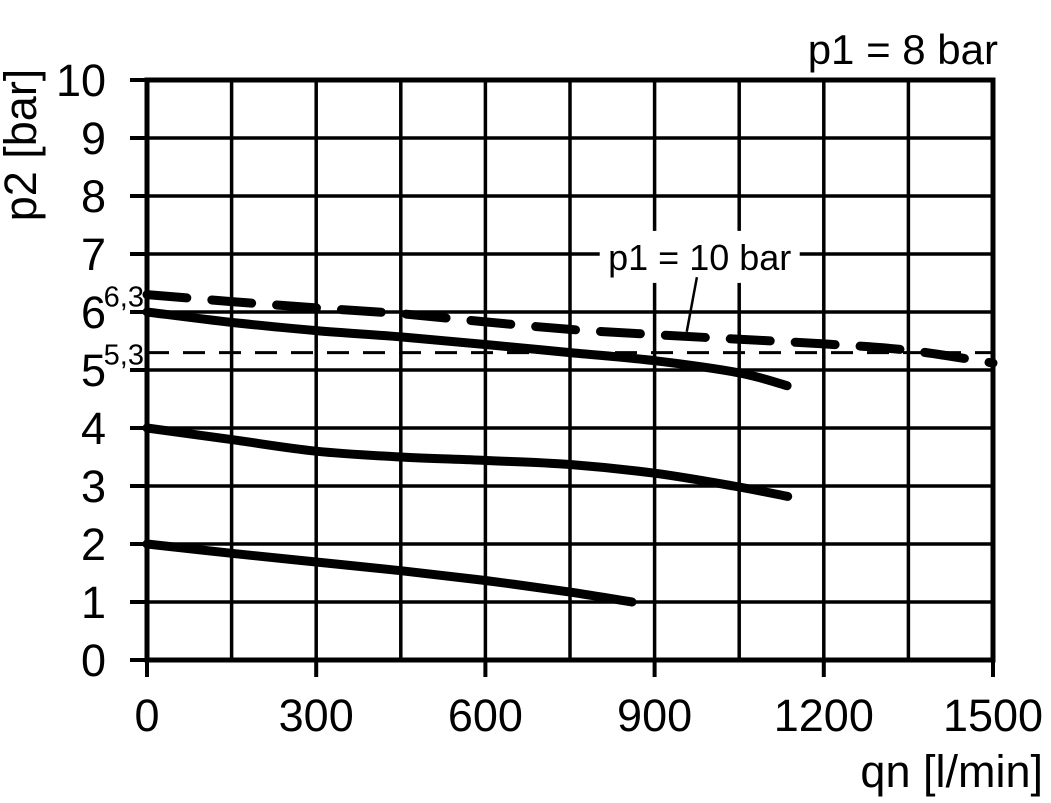  What do you see at coordinates (23, 145) in the screenshot?
I see `y-axis-title: p2 [bar]` at bounding box center [23, 145].